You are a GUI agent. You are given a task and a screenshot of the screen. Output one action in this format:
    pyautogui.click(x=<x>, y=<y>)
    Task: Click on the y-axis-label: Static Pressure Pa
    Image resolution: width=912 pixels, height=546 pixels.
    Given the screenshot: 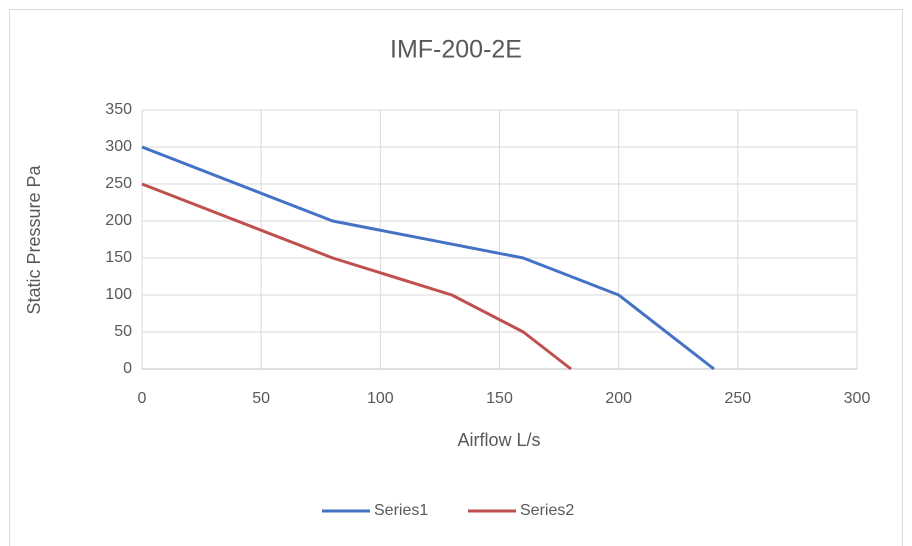 What is the action you would take?
    pyautogui.click(x=34, y=239)
    